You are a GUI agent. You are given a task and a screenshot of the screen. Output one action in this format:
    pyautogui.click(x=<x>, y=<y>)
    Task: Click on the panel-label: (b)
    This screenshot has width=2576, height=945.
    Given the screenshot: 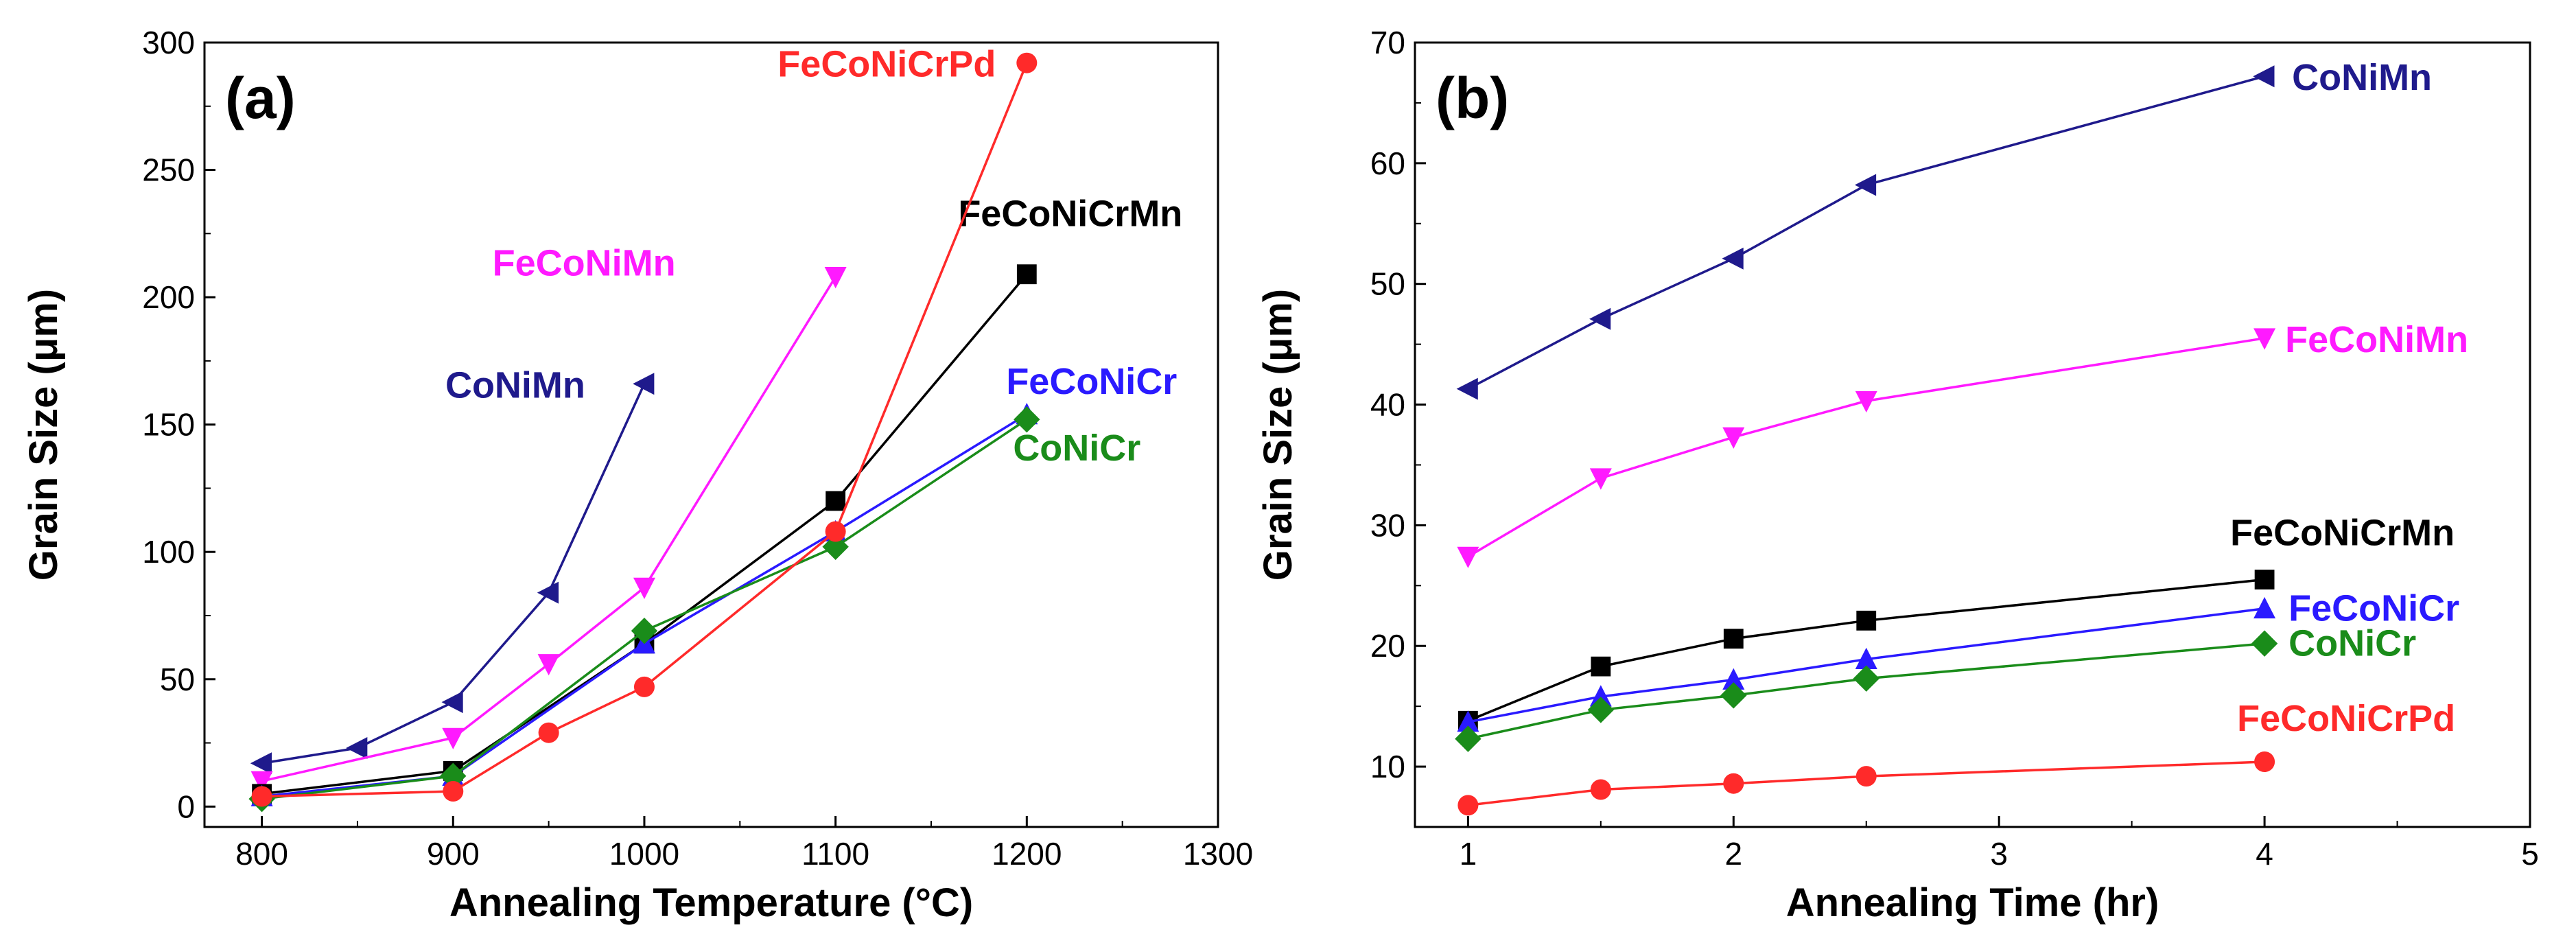 What is the action you would take?
    pyautogui.click(x=1472, y=98)
    